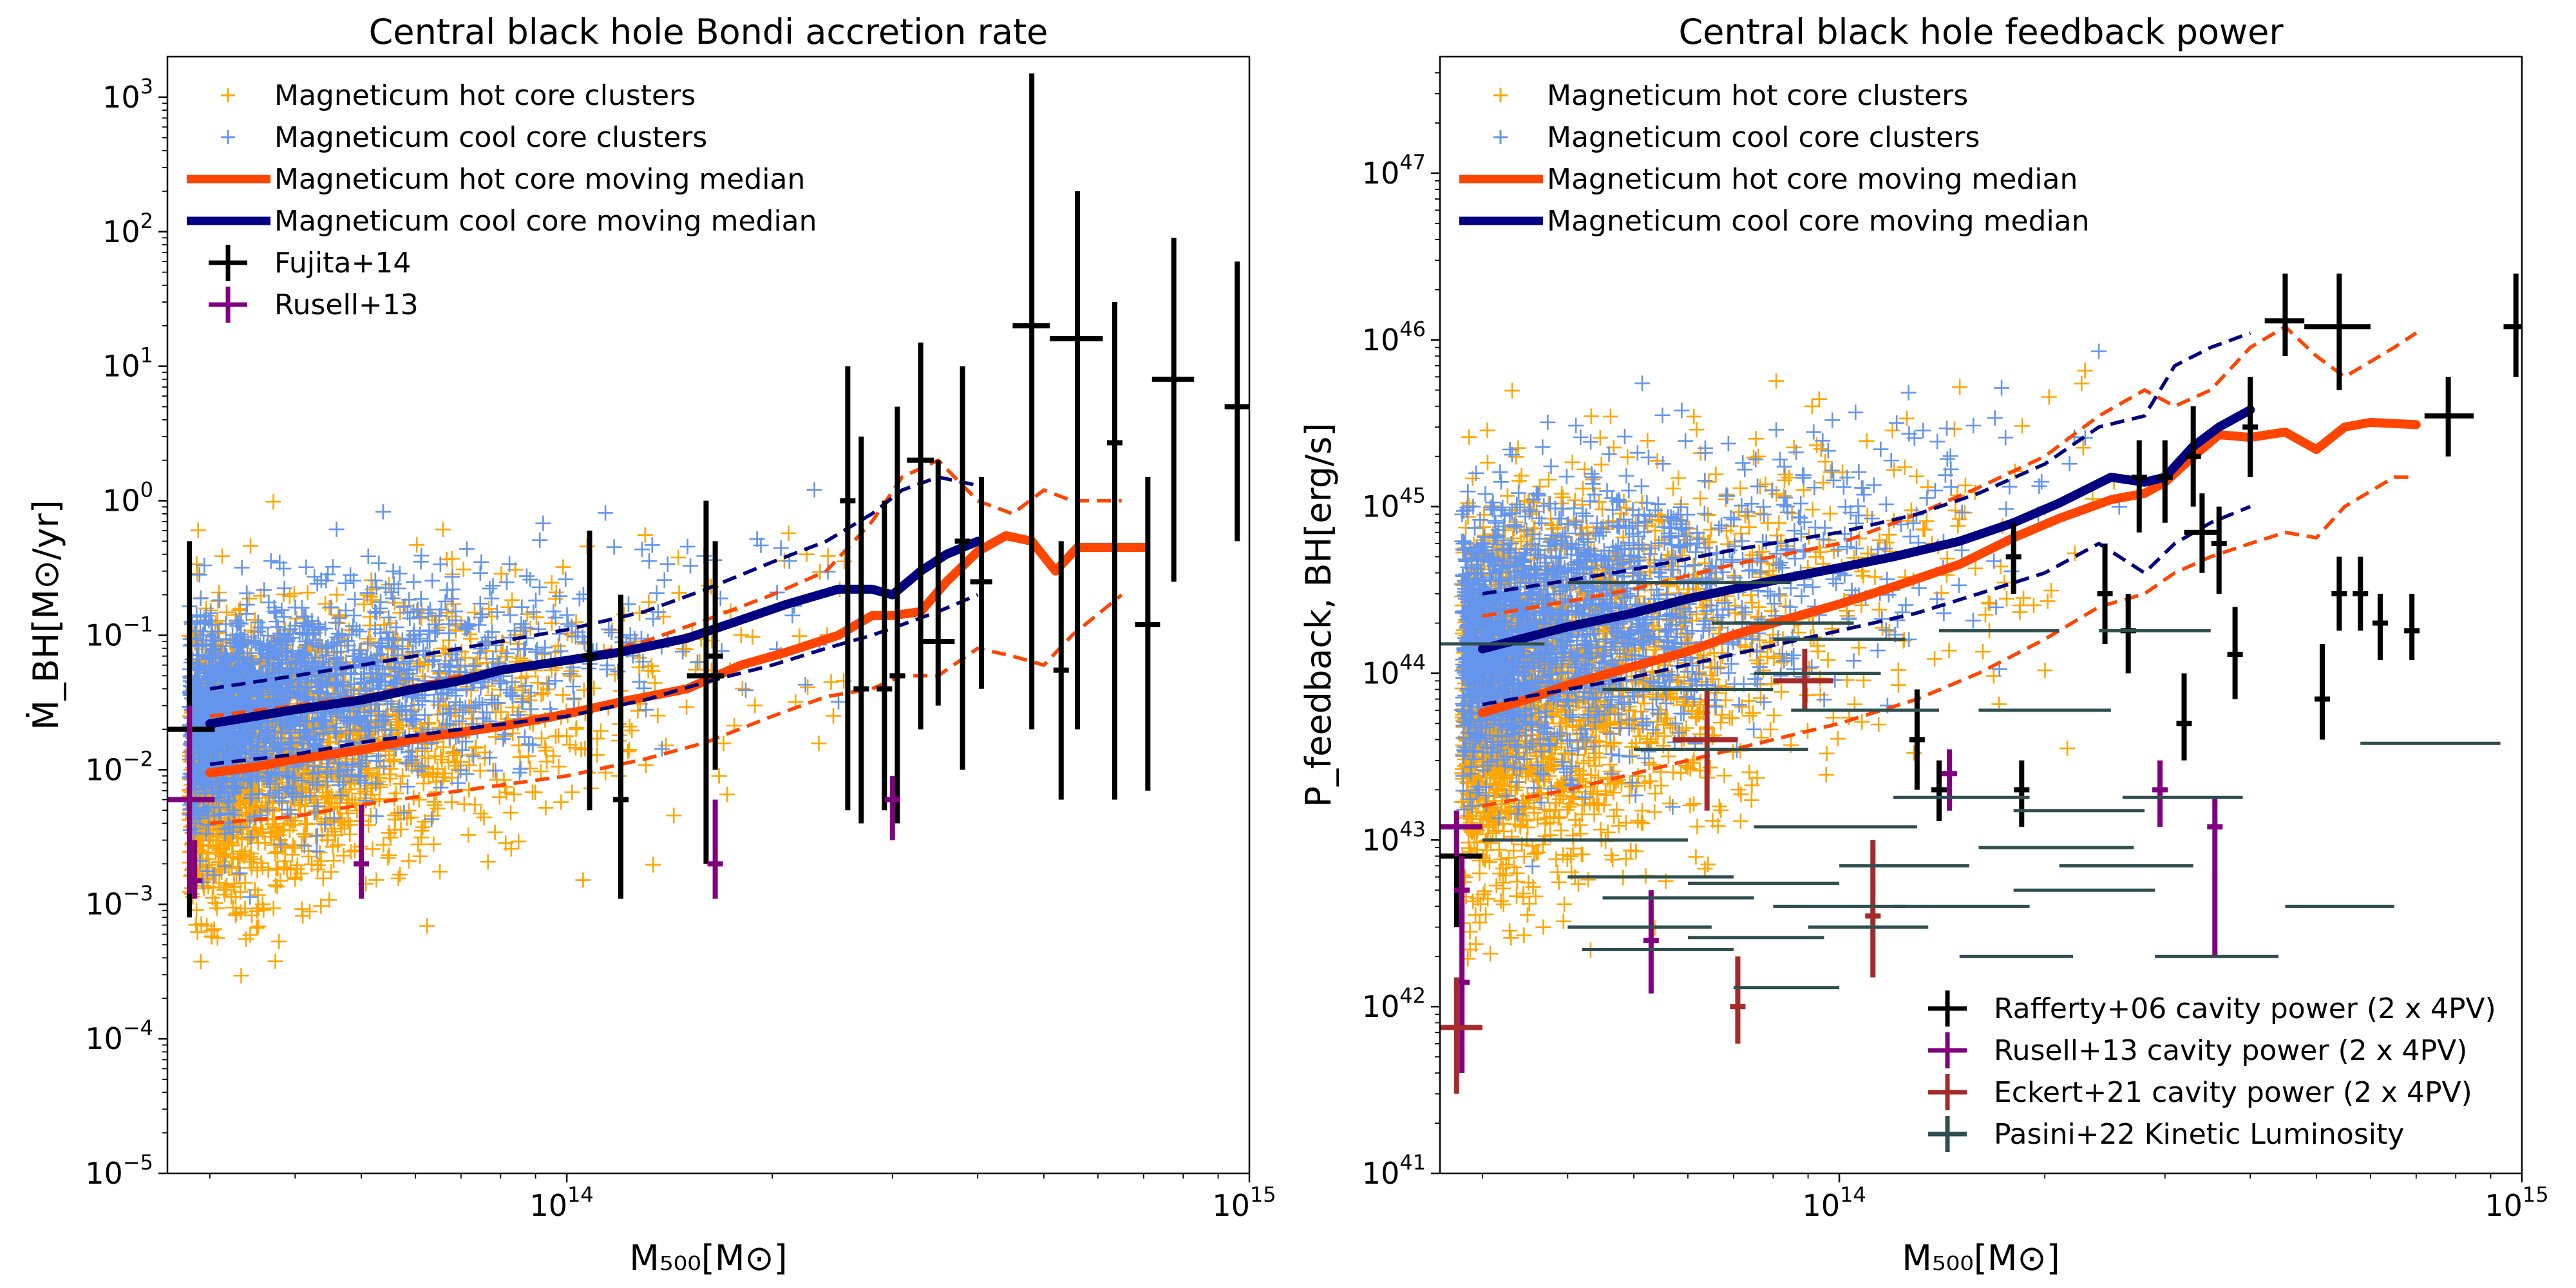  Describe the element at coordinates (1263, 1194) in the screenshot. I see `x-tick-exponent: 15` at that location.